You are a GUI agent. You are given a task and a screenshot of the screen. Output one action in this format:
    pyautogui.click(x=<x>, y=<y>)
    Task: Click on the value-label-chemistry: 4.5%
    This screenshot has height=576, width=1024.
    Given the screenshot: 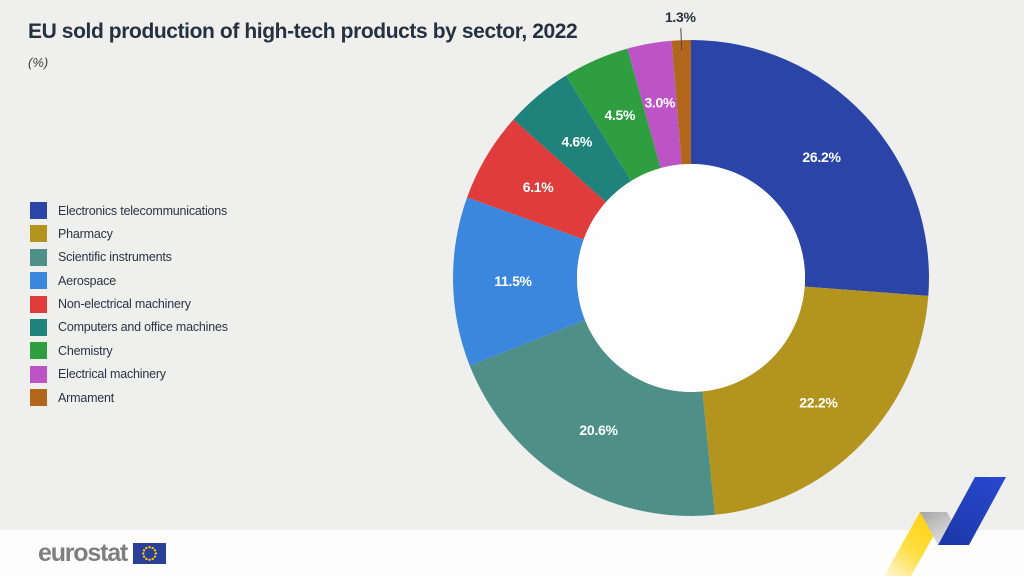 What is the action you would take?
    pyautogui.click(x=620, y=115)
    